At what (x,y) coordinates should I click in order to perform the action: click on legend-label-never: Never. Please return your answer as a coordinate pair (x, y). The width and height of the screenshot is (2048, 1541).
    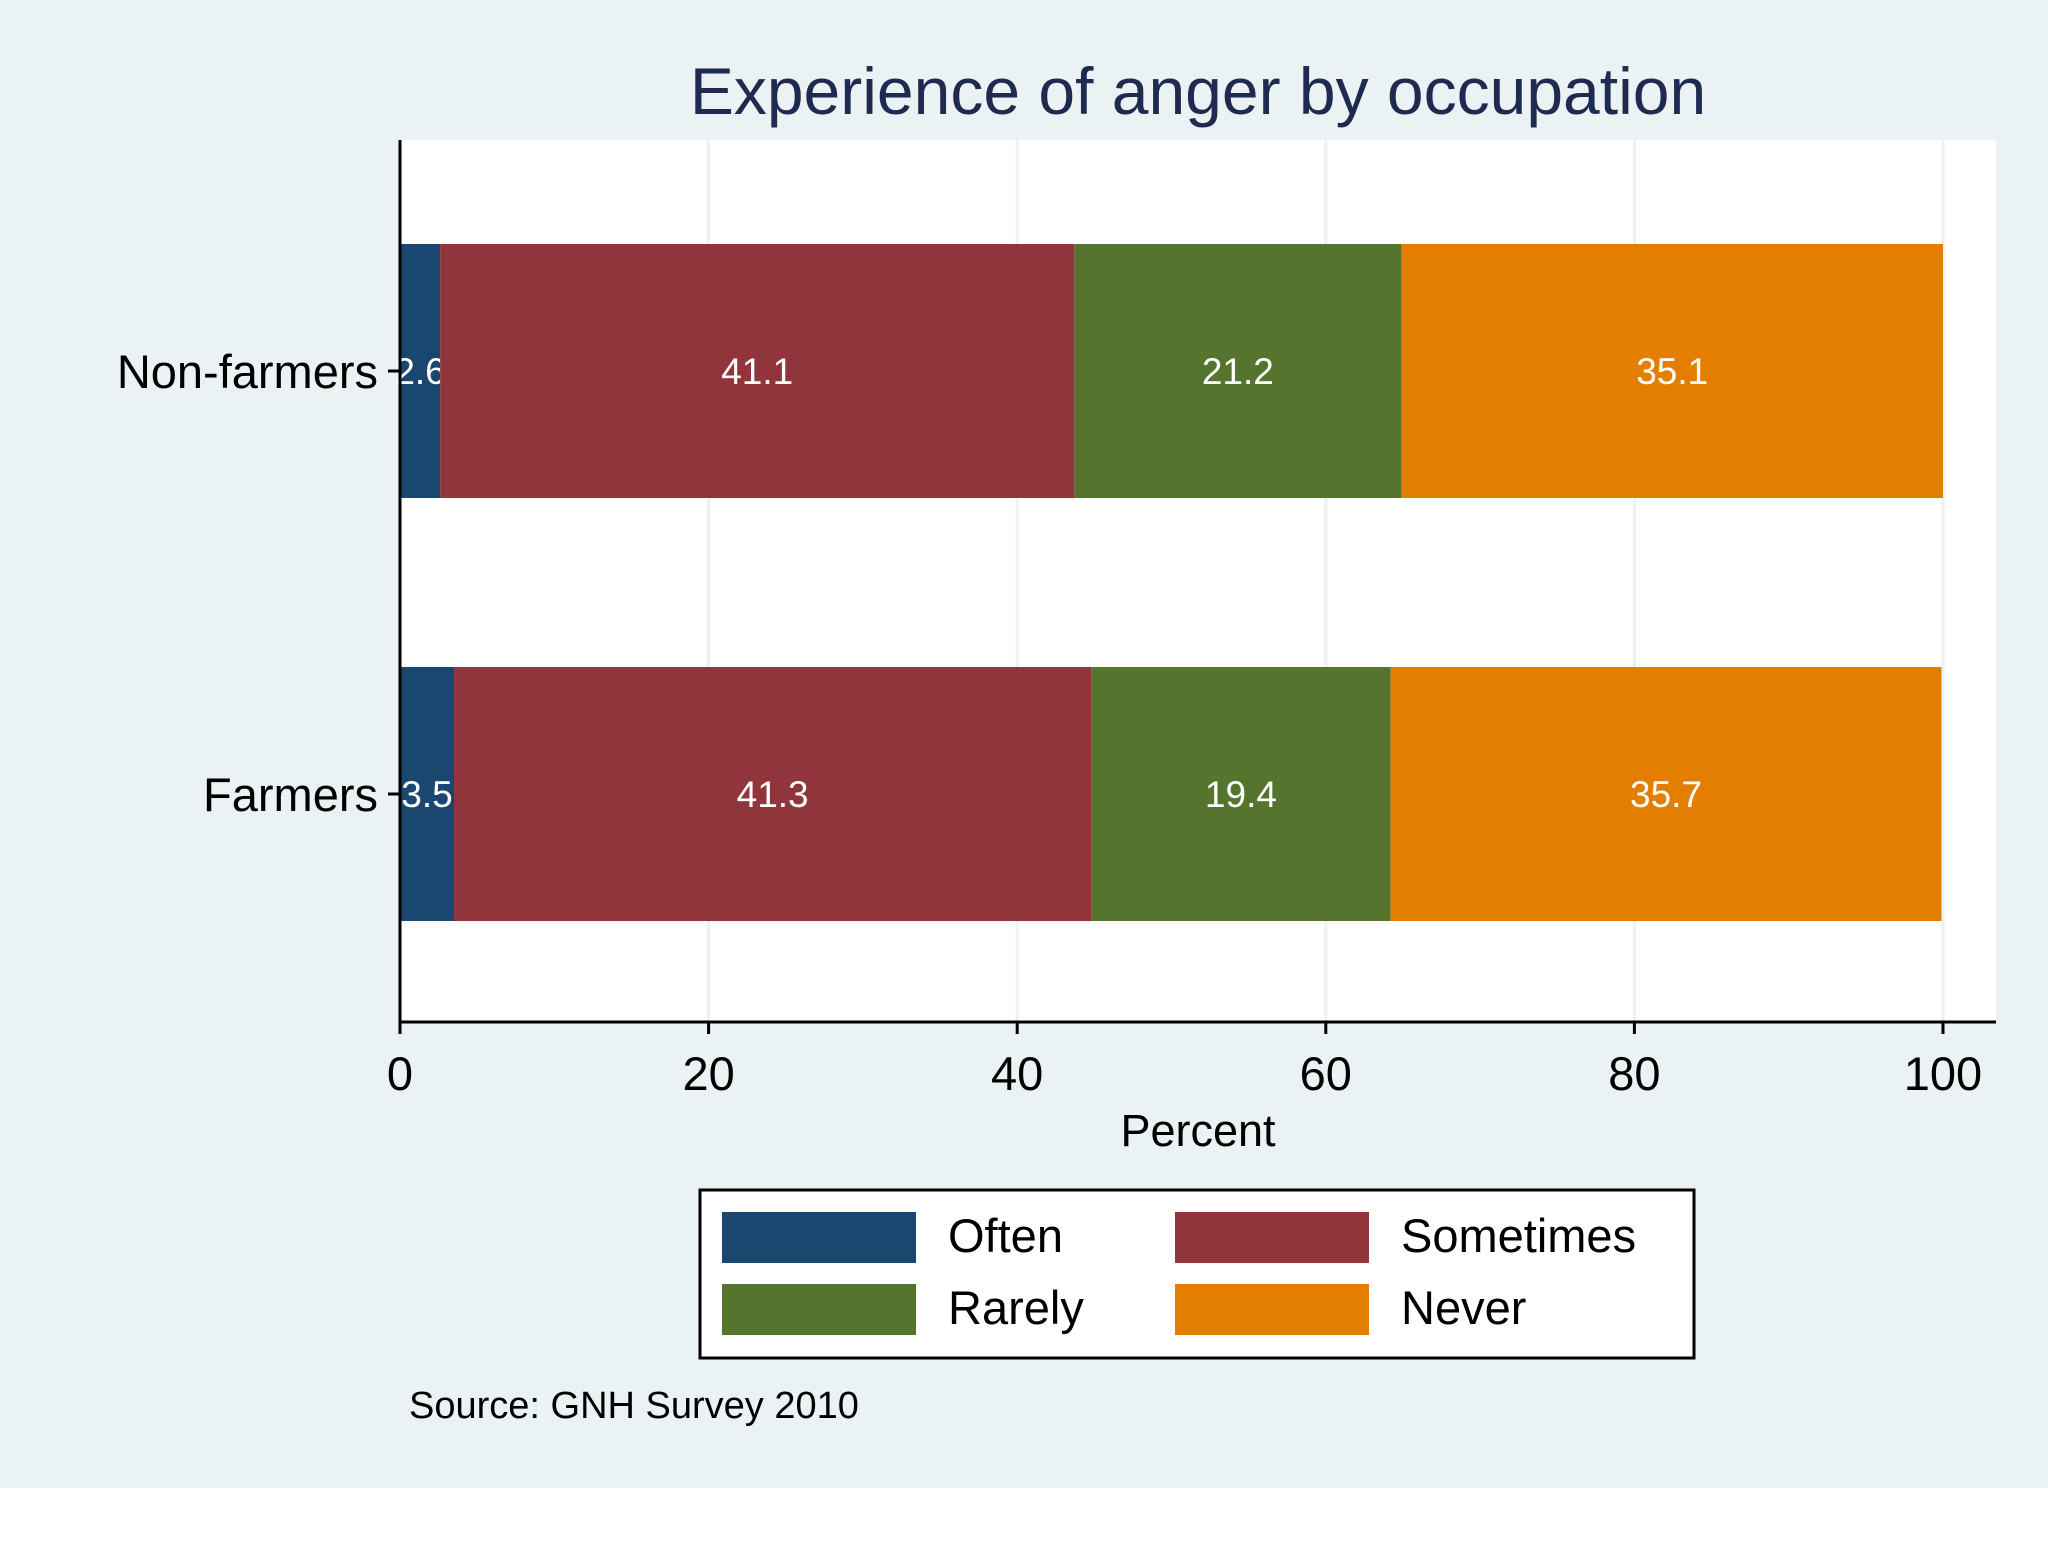
    Looking at the image, I should click on (1463, 1307).